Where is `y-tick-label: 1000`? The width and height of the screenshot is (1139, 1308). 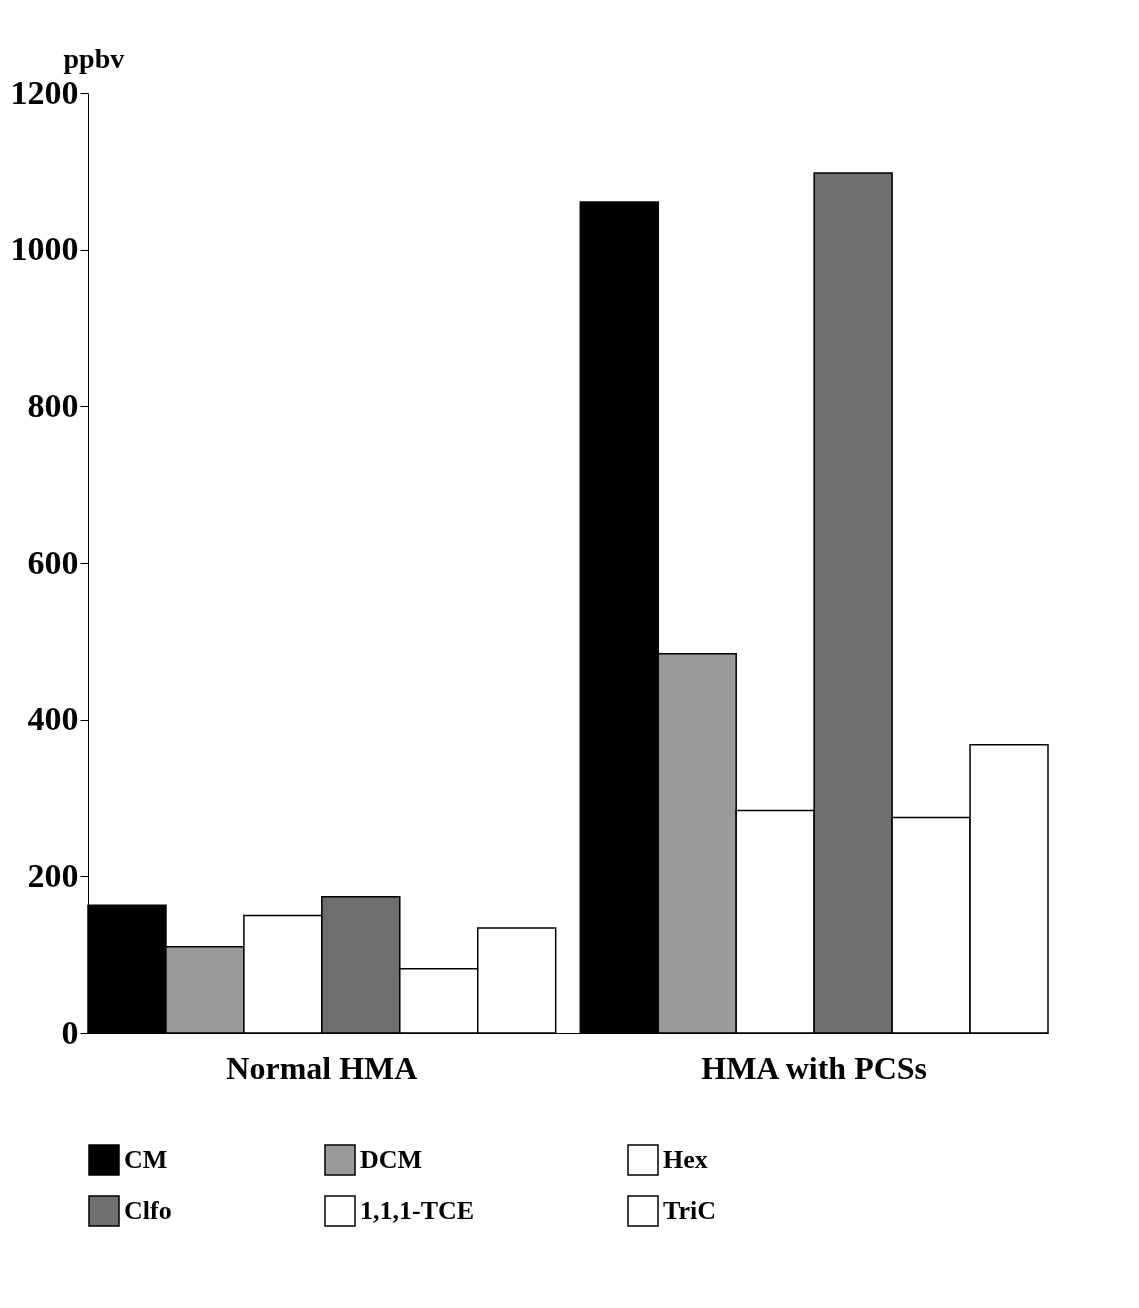
y-tick-label: 1000 is located at coordinates (44, 249).